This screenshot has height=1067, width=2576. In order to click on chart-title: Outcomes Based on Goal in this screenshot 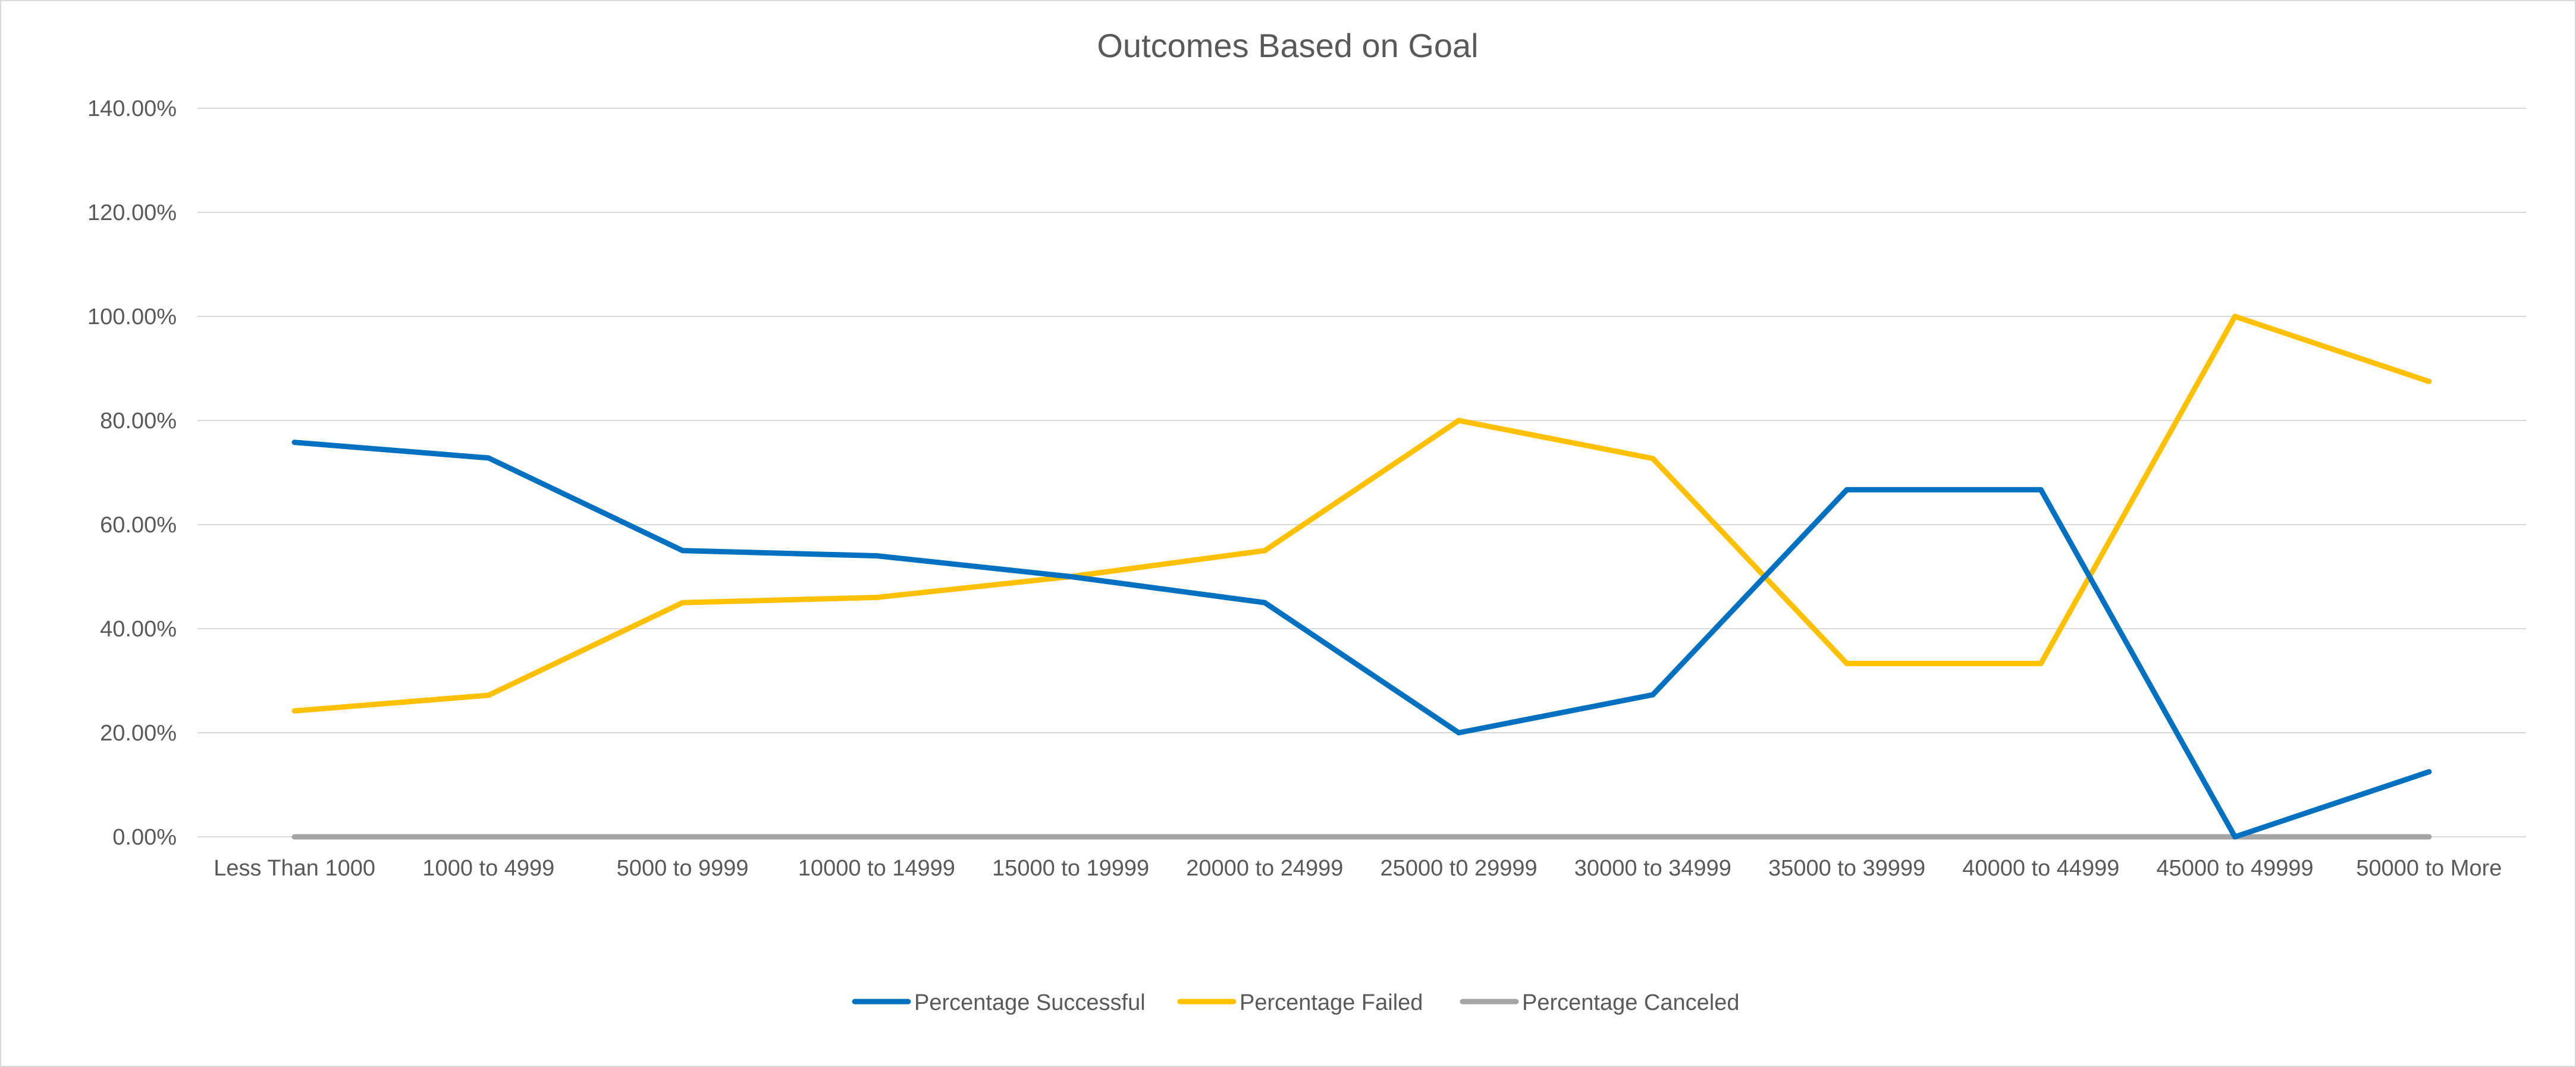, I will do `click(1287, 45)`.